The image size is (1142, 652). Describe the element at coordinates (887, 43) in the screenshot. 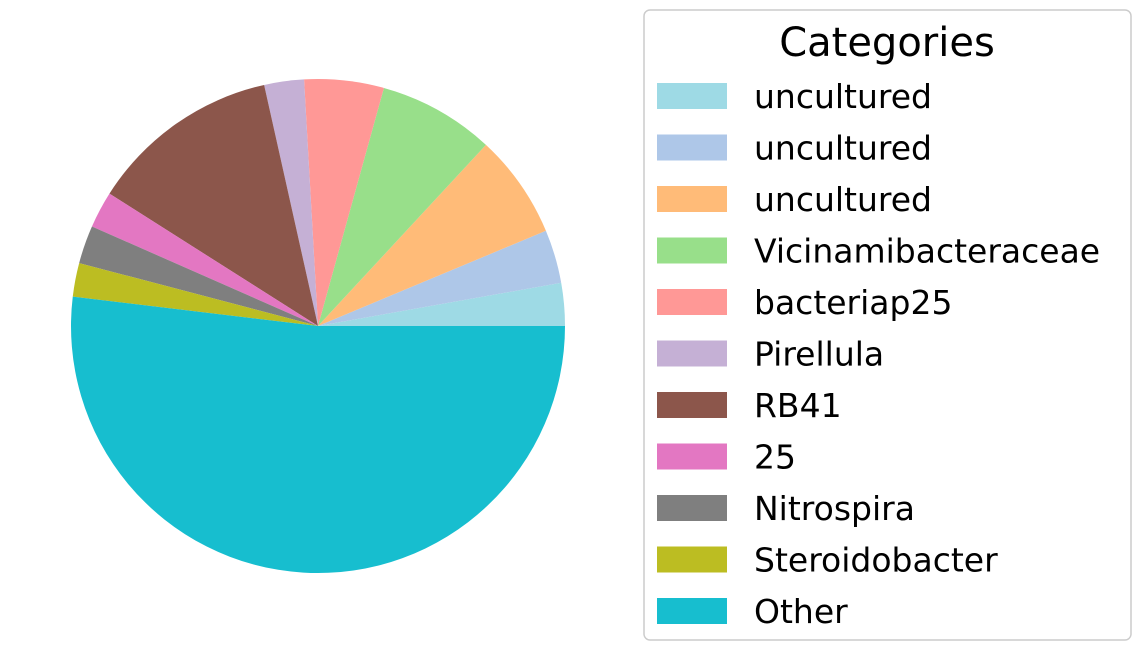

I see `legend-title: Categories` at that location.